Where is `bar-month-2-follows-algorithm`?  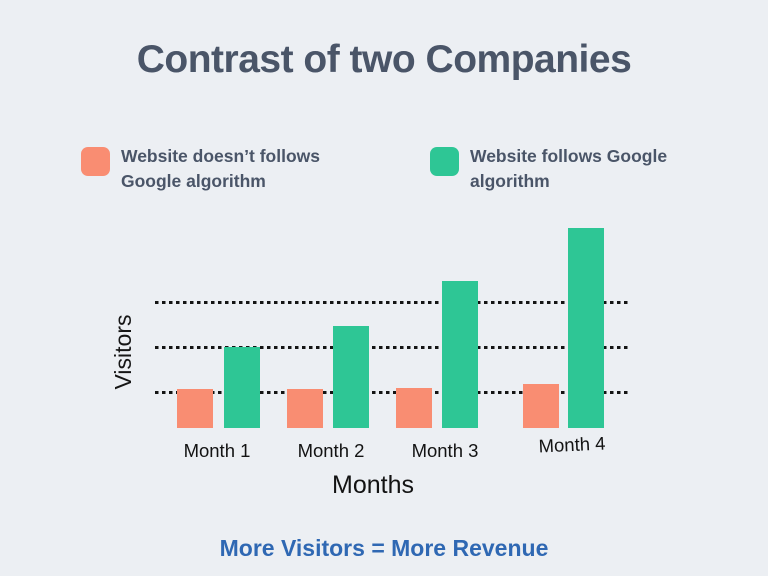 bar-month-2-follows-algorithm is located at coordinates (351, 377).